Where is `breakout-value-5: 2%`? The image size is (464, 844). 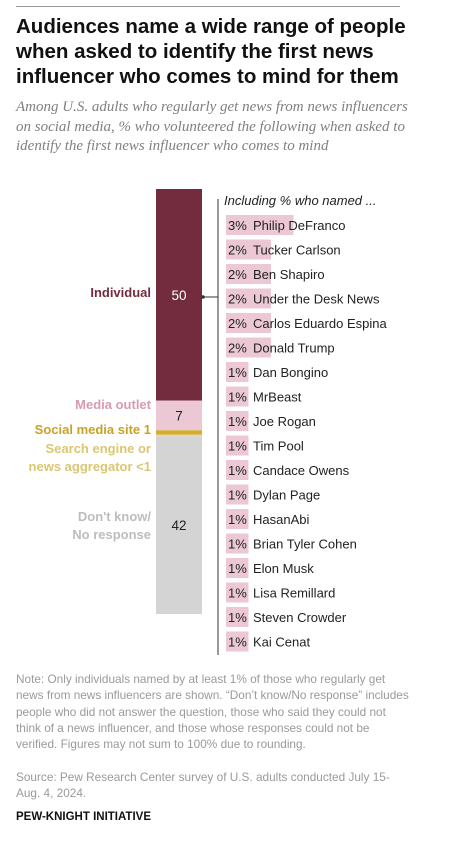
breakout-value-5: 2% is located at coordinates (237, 348).